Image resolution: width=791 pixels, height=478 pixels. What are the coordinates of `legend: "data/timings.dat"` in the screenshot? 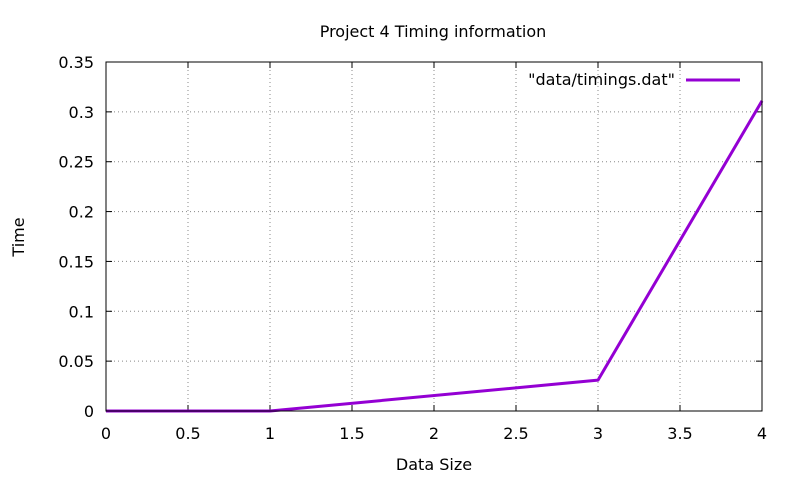 It's located at (634, 79).